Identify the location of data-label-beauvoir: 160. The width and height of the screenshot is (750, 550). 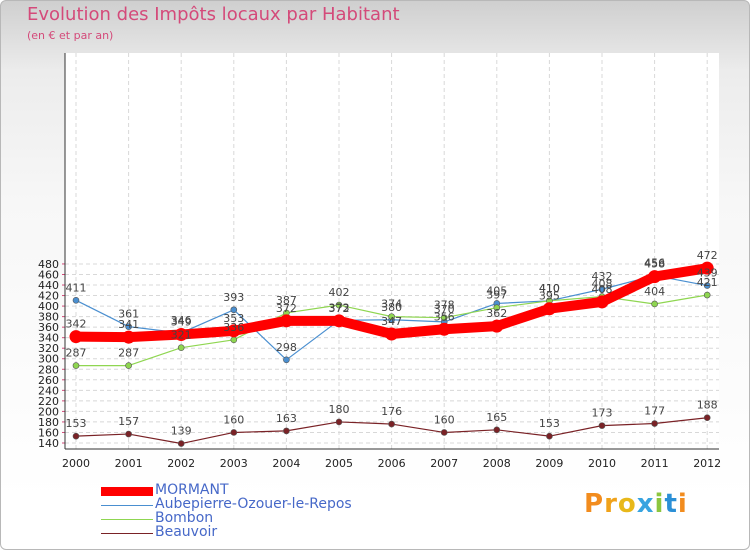
(233, 419).